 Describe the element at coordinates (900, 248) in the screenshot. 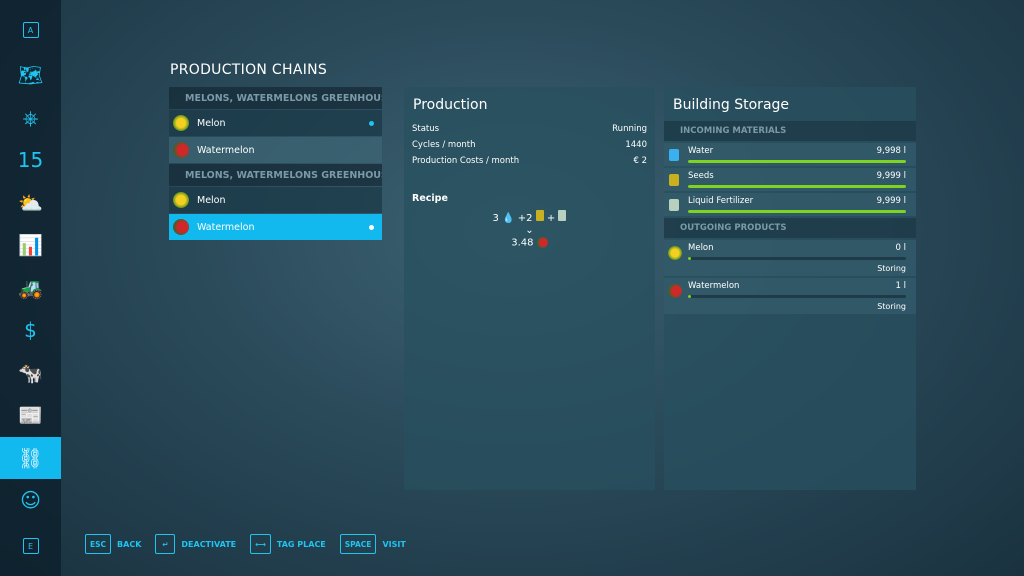

I see `storage-value: 0 l` at that location.